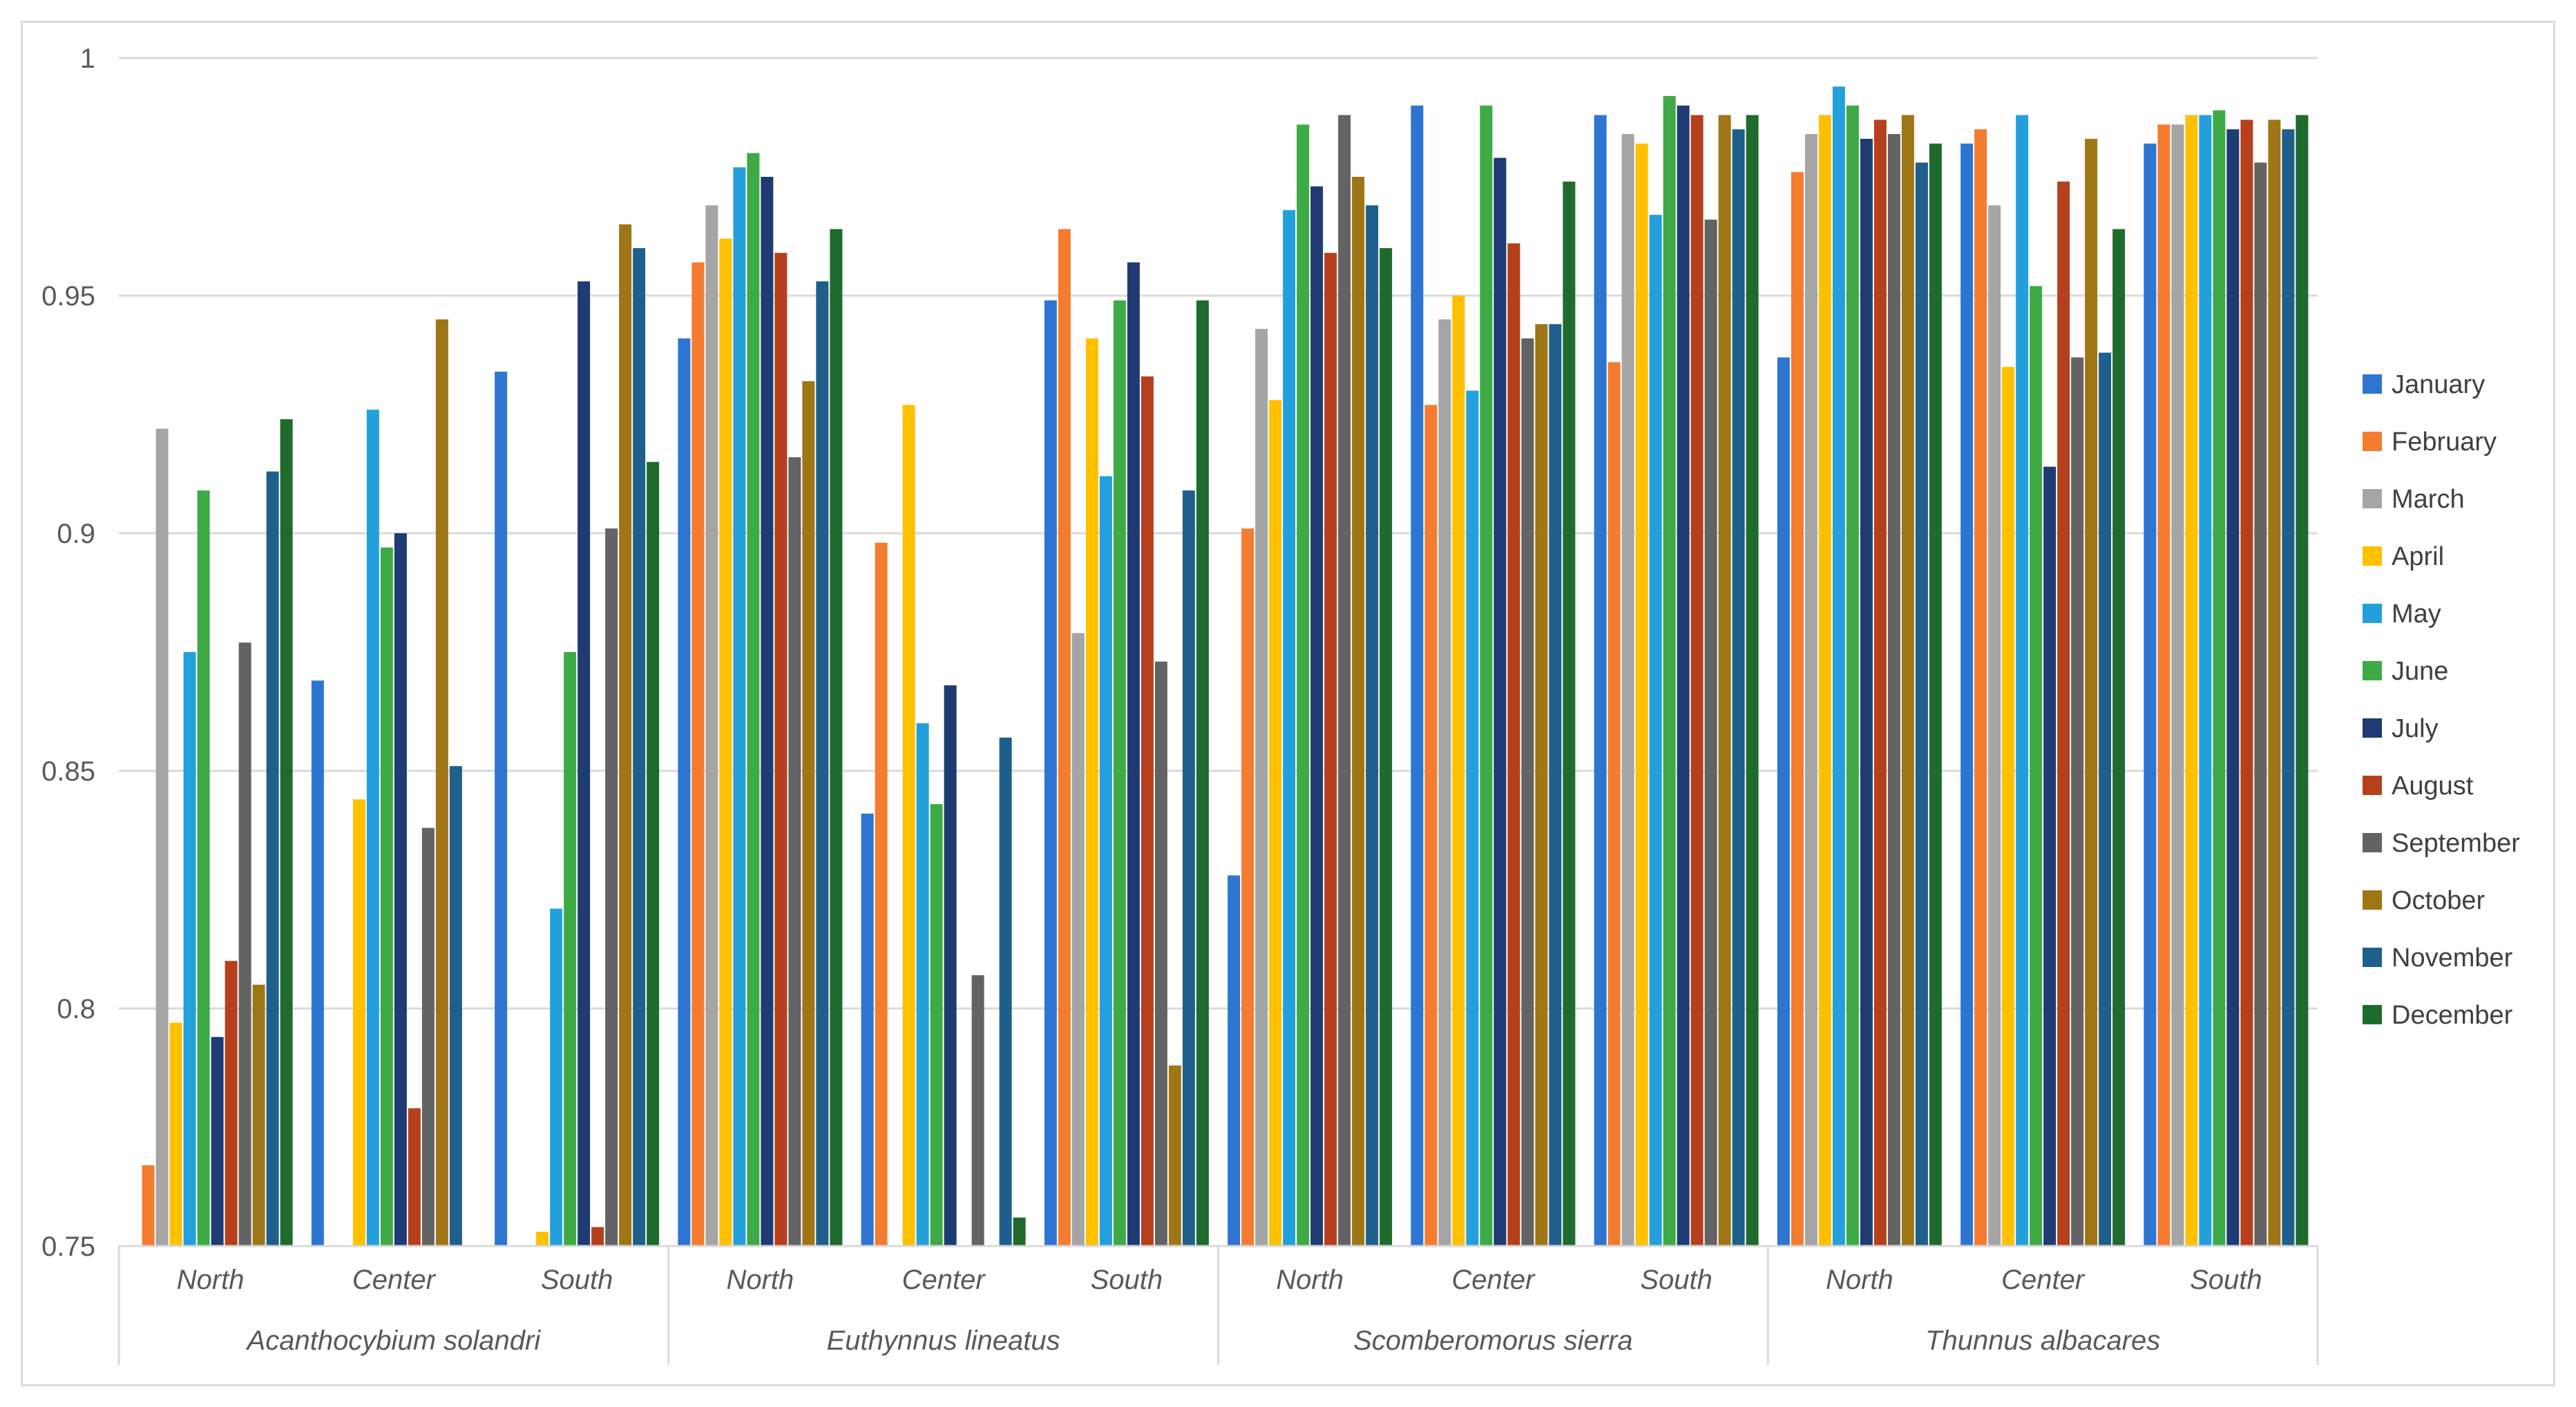 This screenshot has height=1407, width=2576. What do you see at coordinates (2456, 843) in the screenshot?
I see `legend-label-september: September` at bounding box center [2456, 843].